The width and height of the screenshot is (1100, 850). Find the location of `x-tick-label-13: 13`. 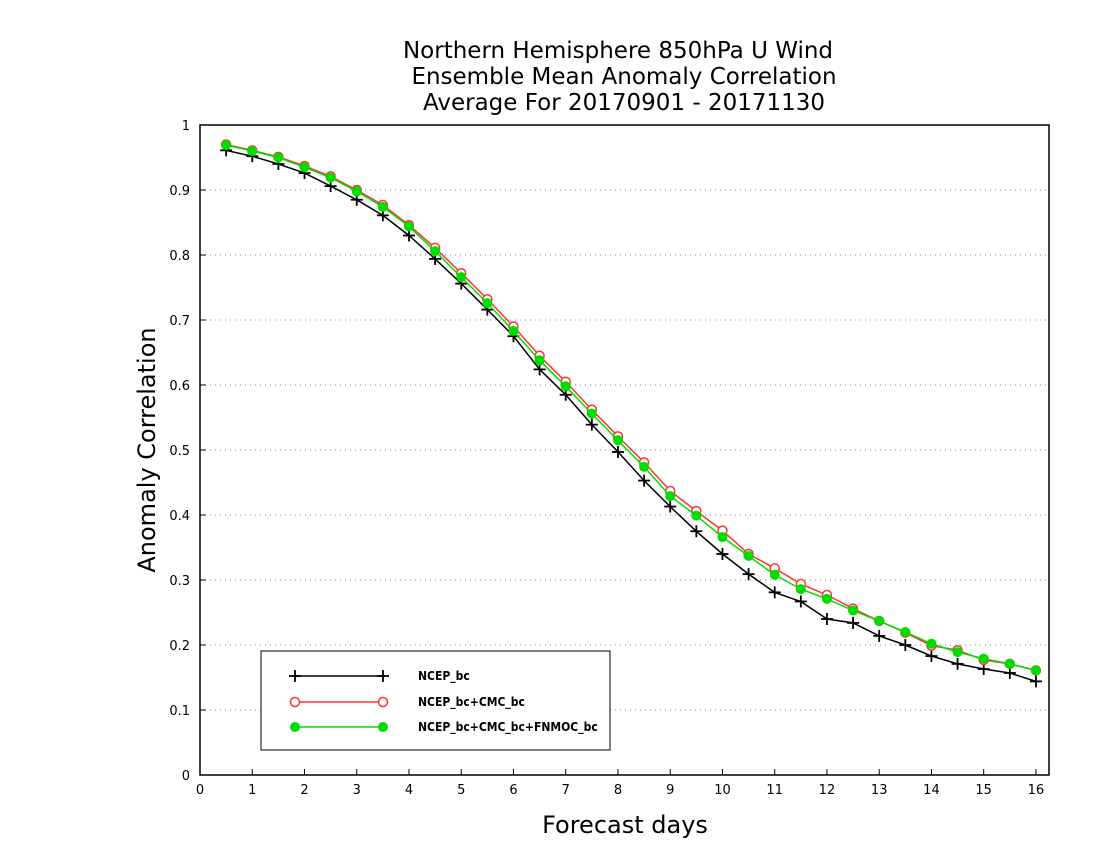

x-tick-label-13: 13 is located at coordinates (879, 790).